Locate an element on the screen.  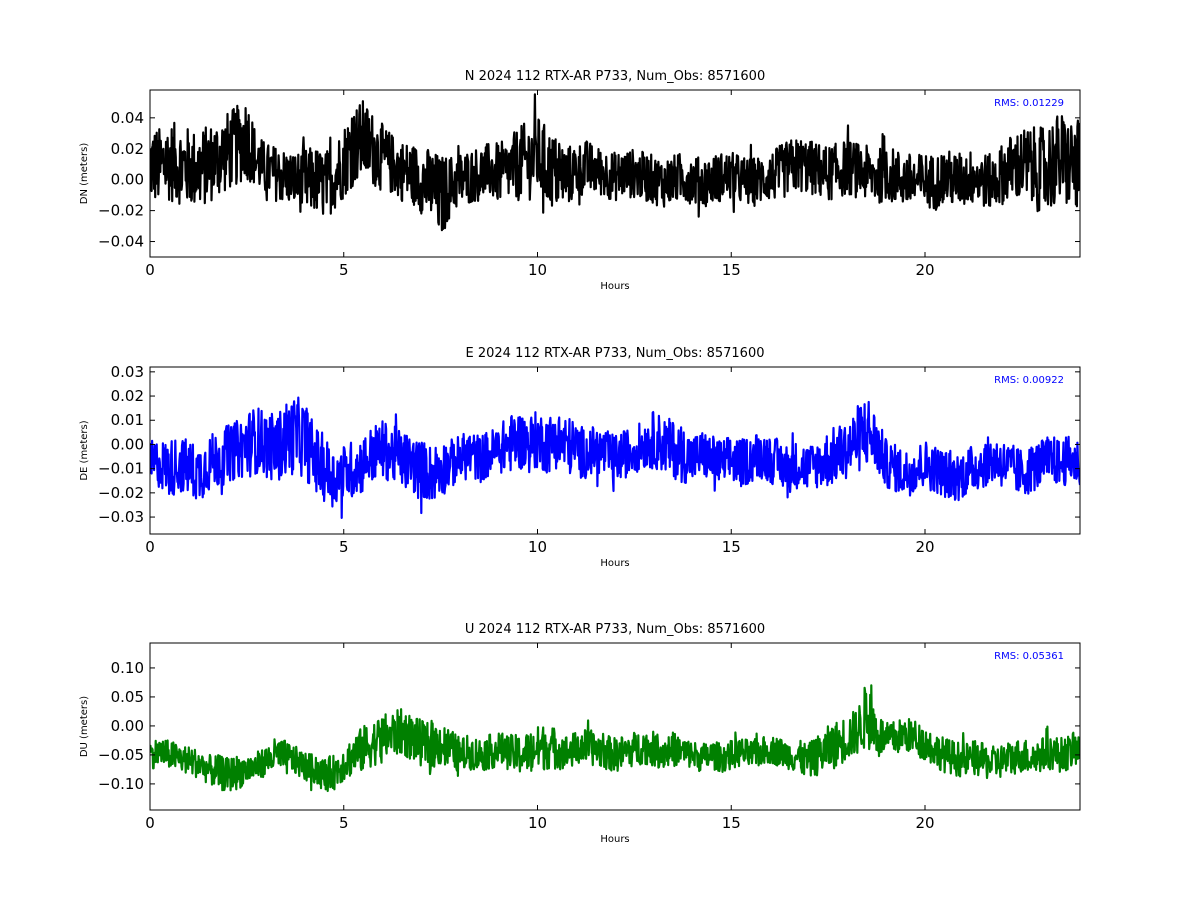
y-axis-label: DE (meters) is located at coordinates (84, 450).